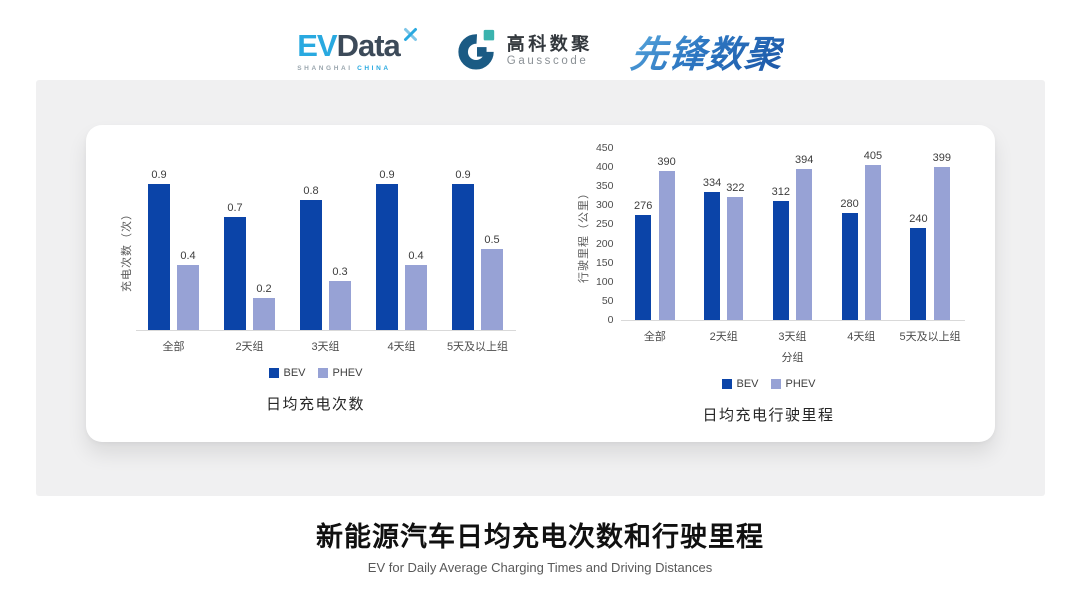 Image resolution: width=1080 pixels, height=608 pixels. Describe the element at coordinates (604, 186) in the screenshot. I see `y-tick-label: 350` at that location.